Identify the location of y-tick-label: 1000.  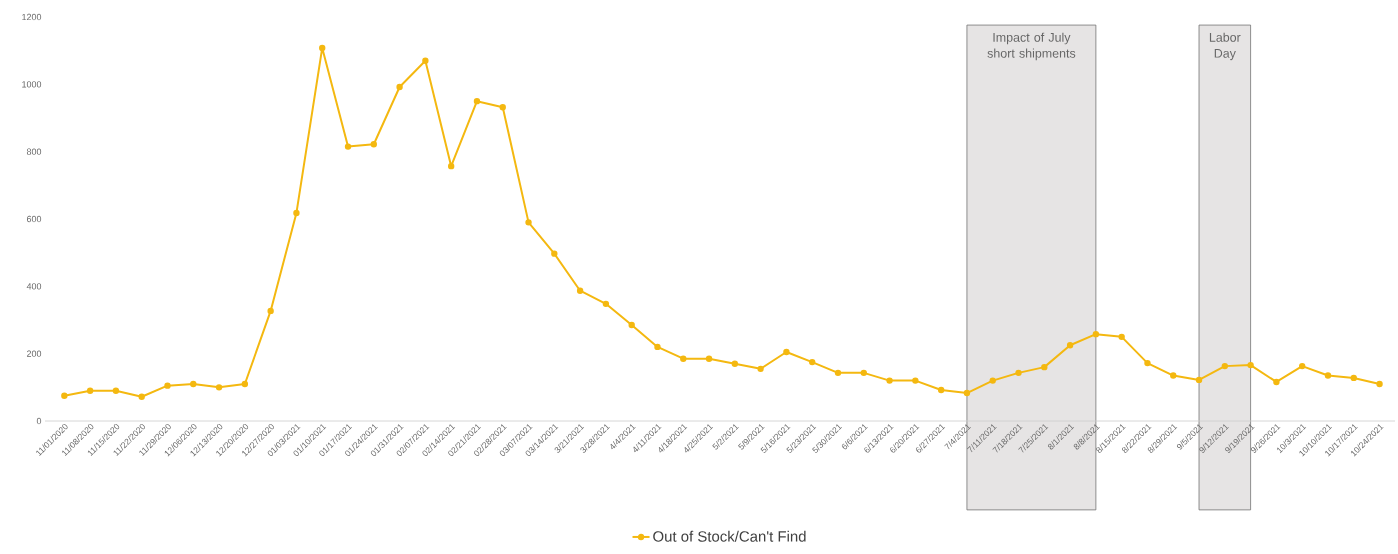
(32, 84).